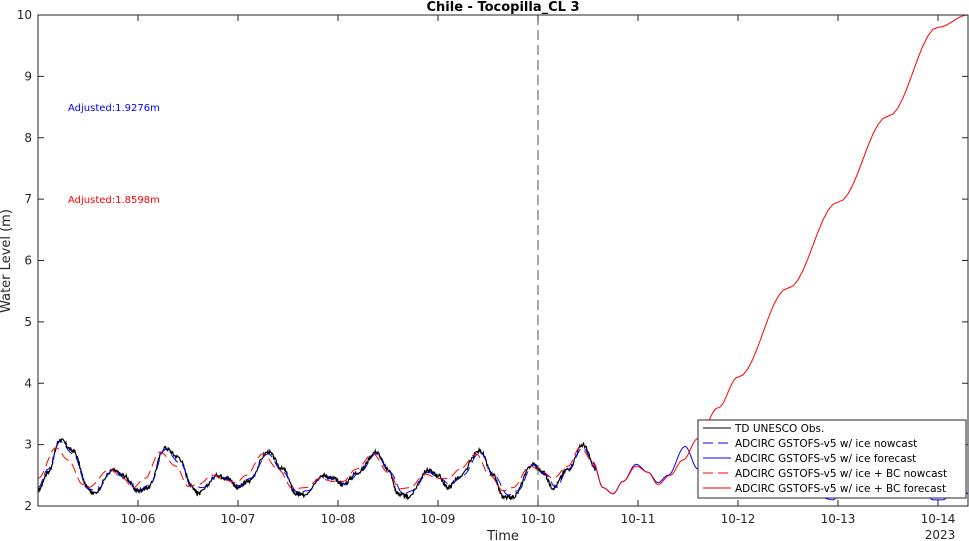 This screenshot has width=969, height=541. What do you see at coordinates (28, 138) in the screenshot?
I see `y-tick-label: 8` at bounding box center [28, 138].